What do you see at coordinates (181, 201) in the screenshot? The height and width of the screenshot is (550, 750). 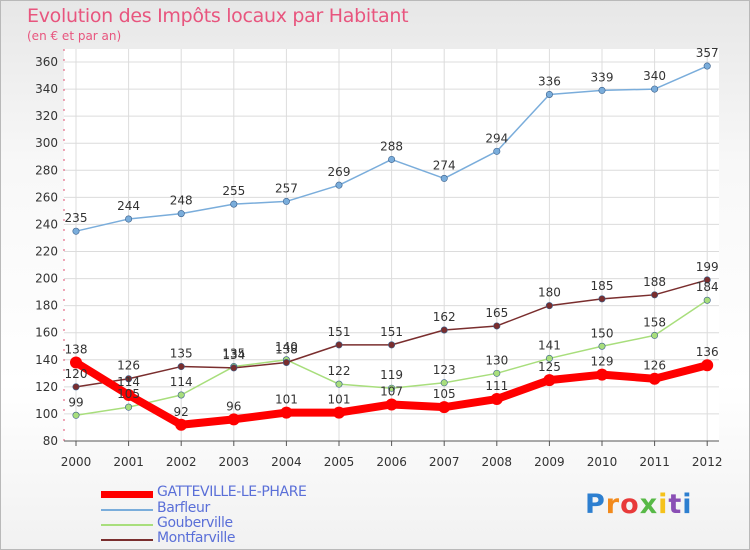 I see `data-label-barfleur: 248` at bounding box center [181, 201].